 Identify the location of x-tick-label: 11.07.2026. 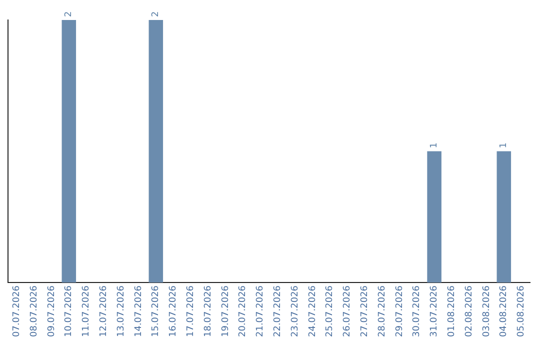
(87, 311).